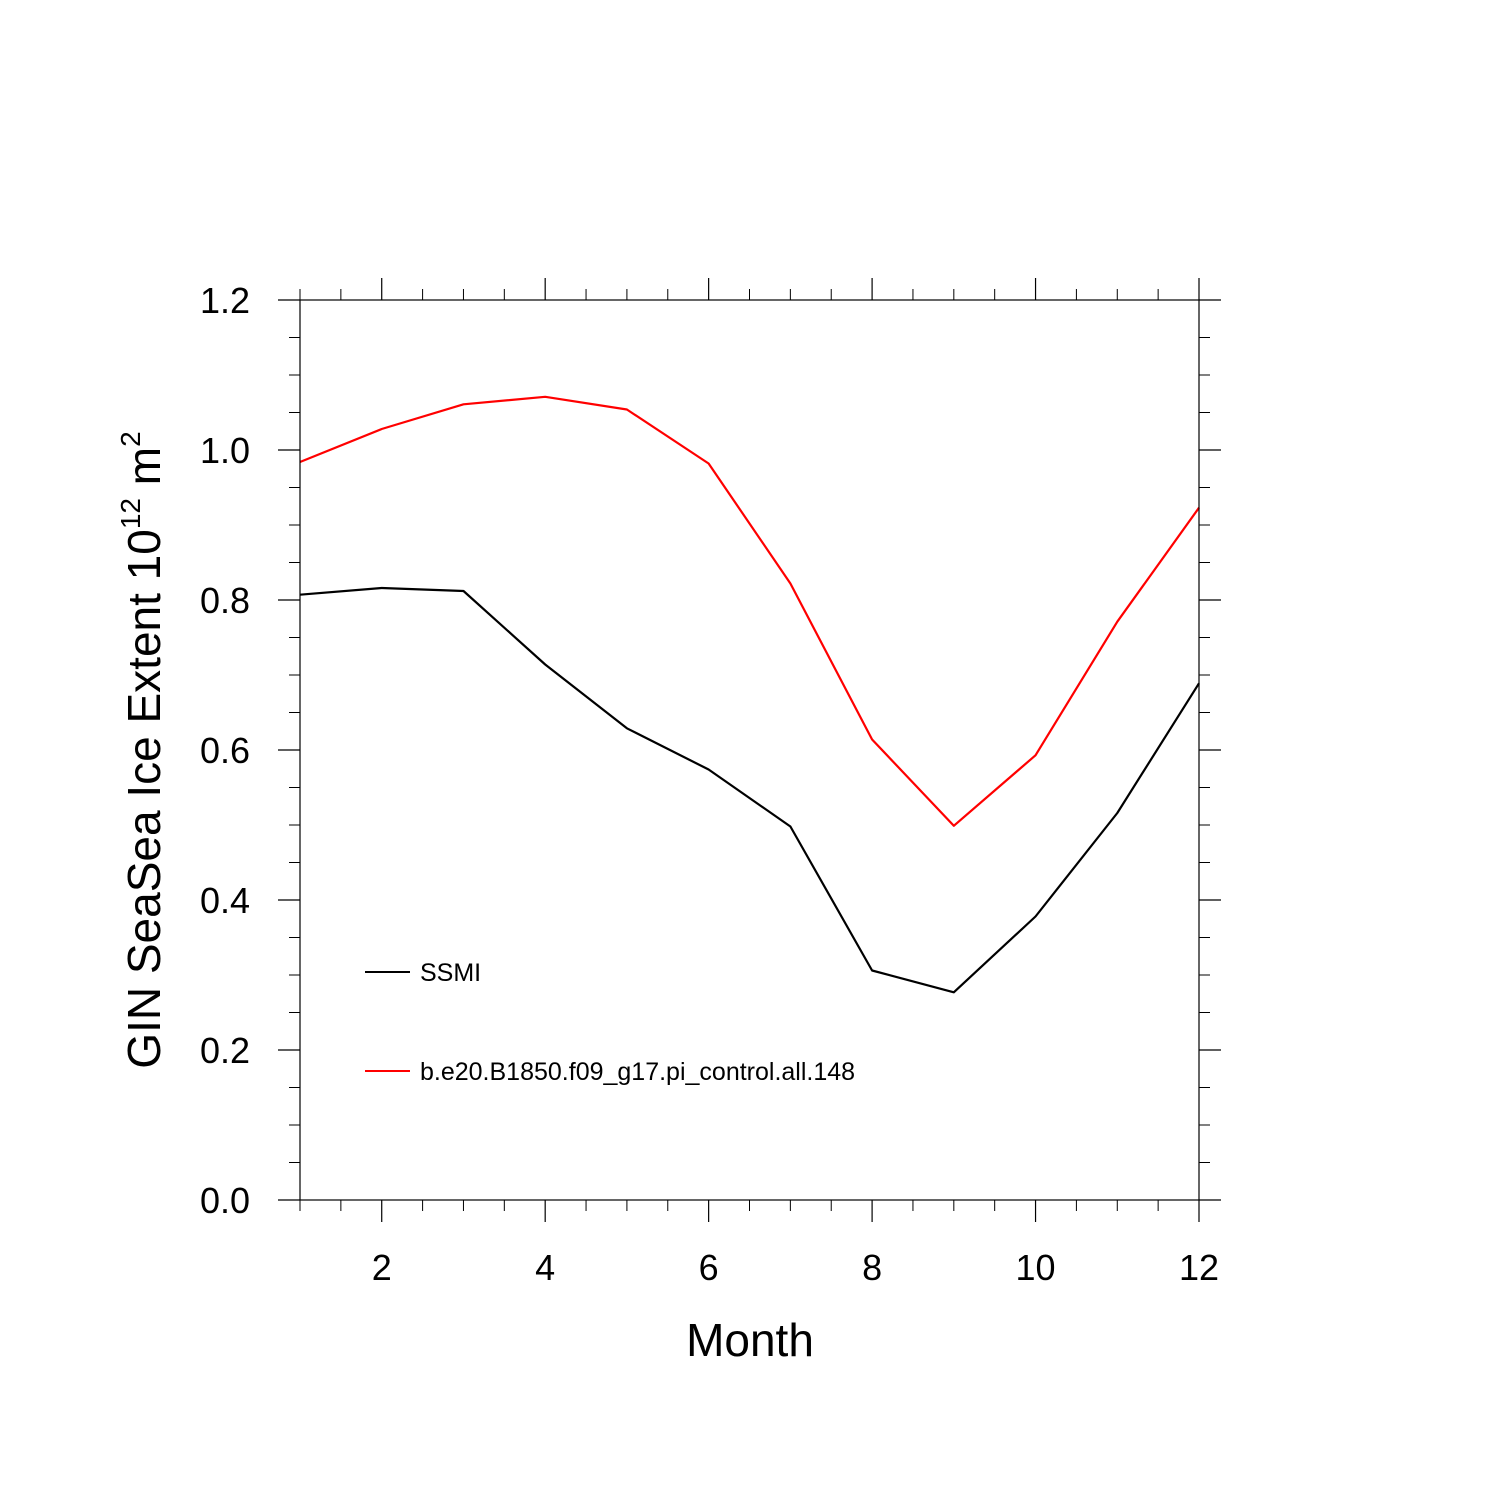 This screenshot has height=1500, width=1500. I want to click on y-tick-label: 1.2, so click(225, 300).